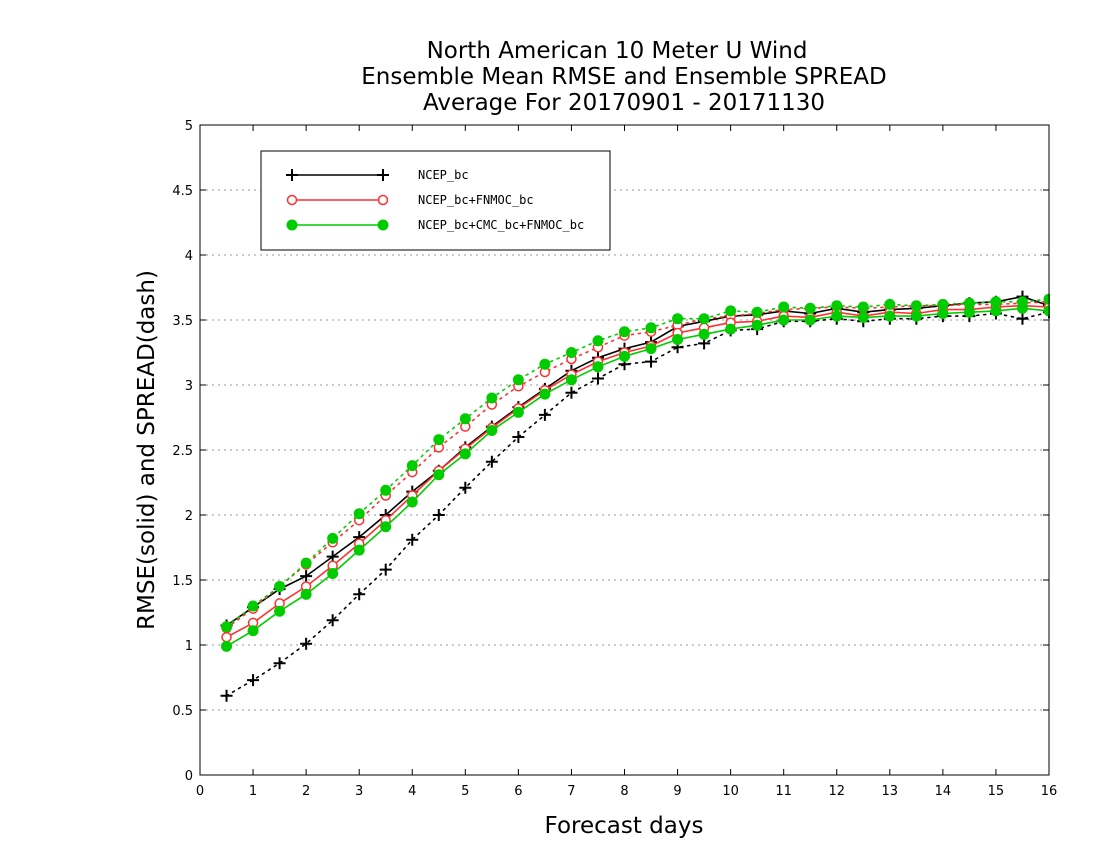 Image resolution: width=1100 pixels, height=850 pixels. I want to click on legend-entry: NCEP_bc, so click(377, 175).